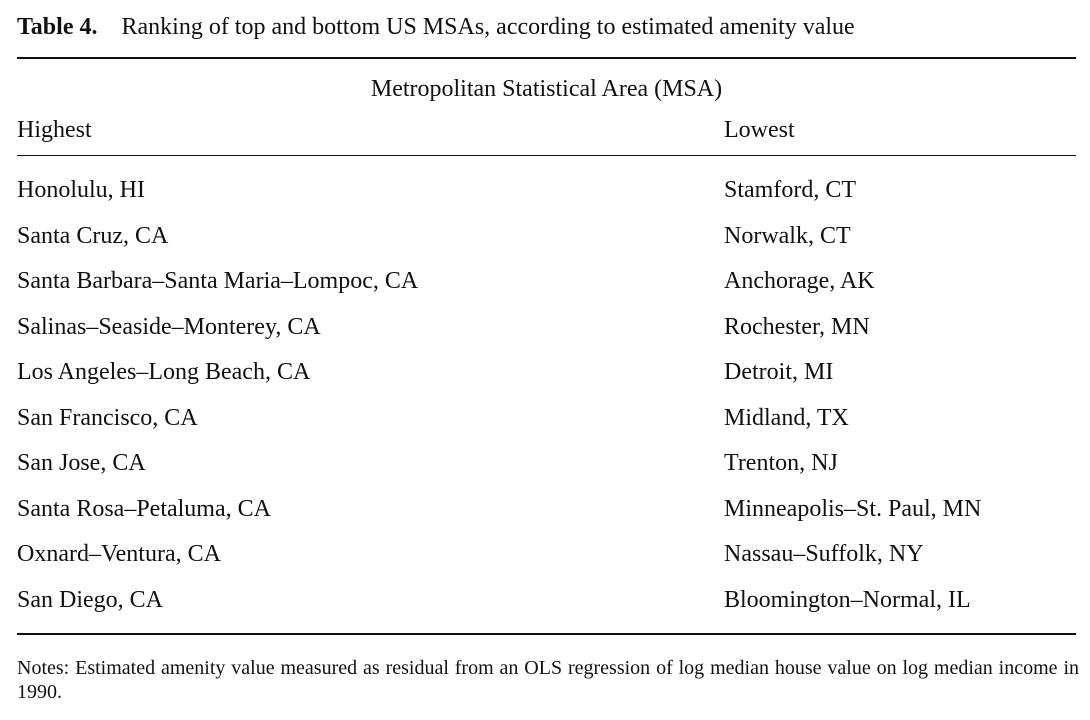  I want to click on highest-msa-cell: San Jose, CA, so click(81, 463).